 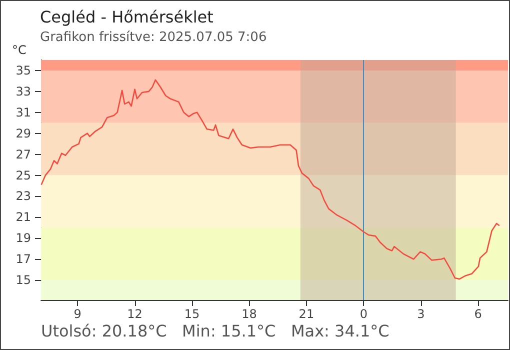 What do you see at coordinates (306, 314) in the screenshot?
I see `x-tick-label: 21` at bounding box center [306, 314].